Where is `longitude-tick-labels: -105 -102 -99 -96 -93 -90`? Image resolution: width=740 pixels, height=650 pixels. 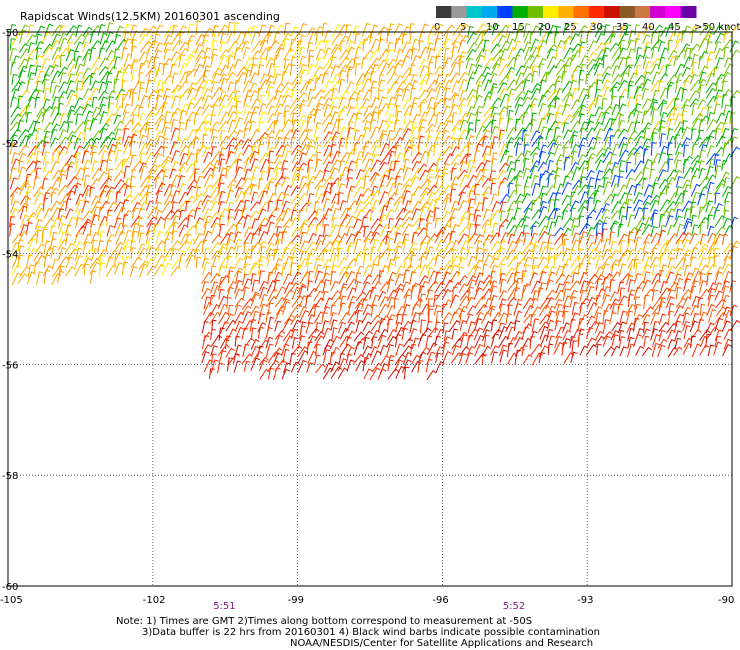 longitude-tick-labels: -105 -102 -99 -96 -93 -90 is located at coordinates (367, 600).